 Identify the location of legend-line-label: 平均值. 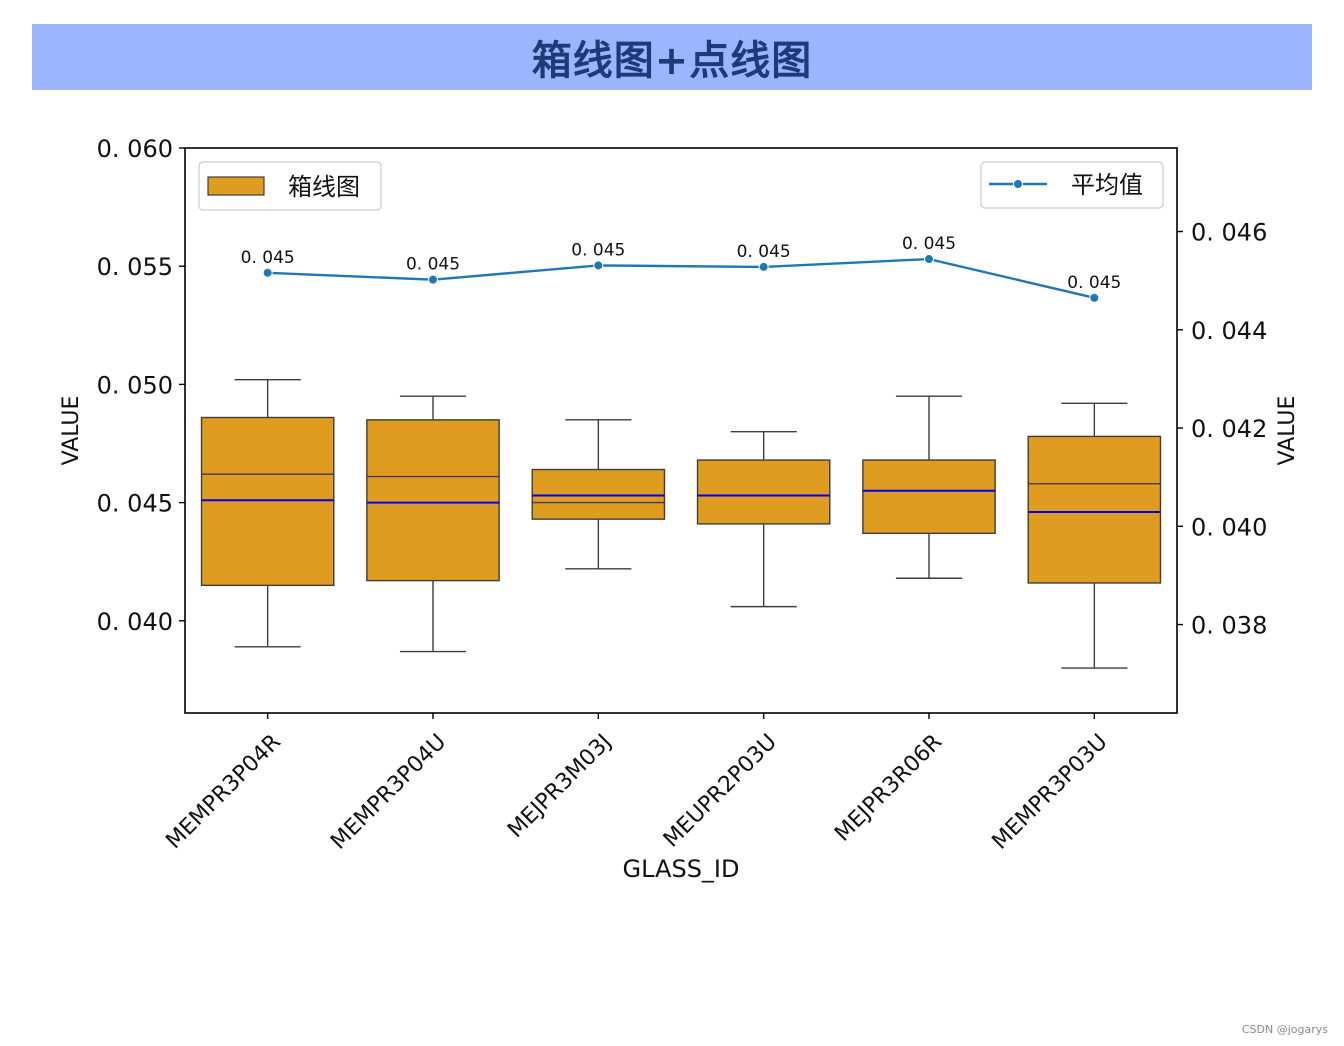
(1107, 185).